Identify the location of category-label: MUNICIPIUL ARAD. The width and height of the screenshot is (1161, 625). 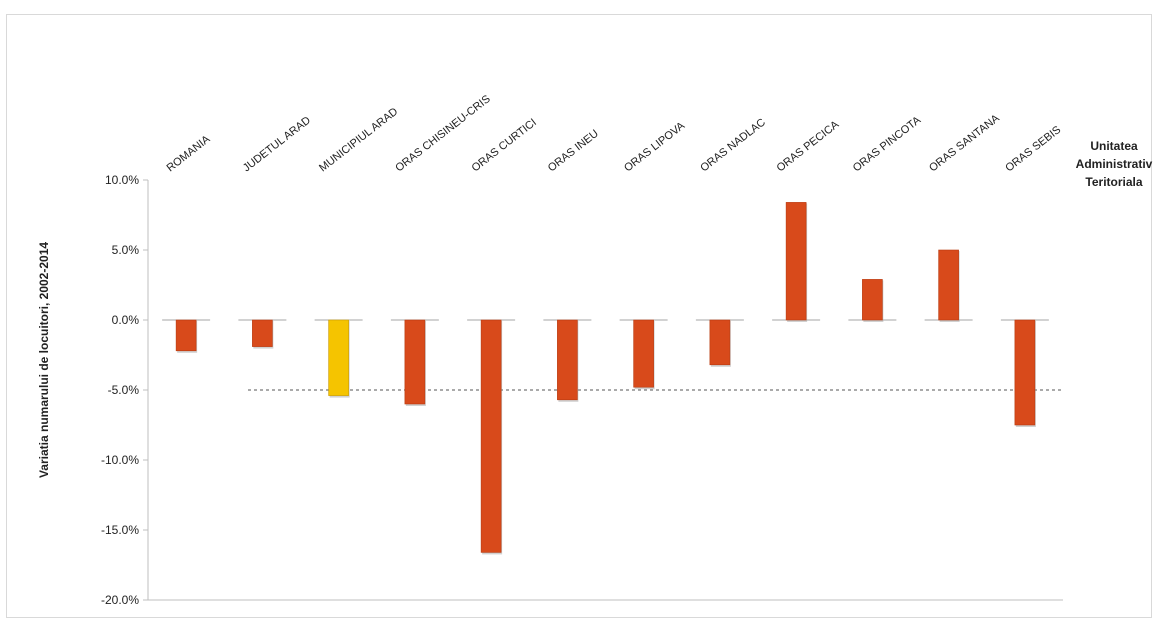
(358, 140).